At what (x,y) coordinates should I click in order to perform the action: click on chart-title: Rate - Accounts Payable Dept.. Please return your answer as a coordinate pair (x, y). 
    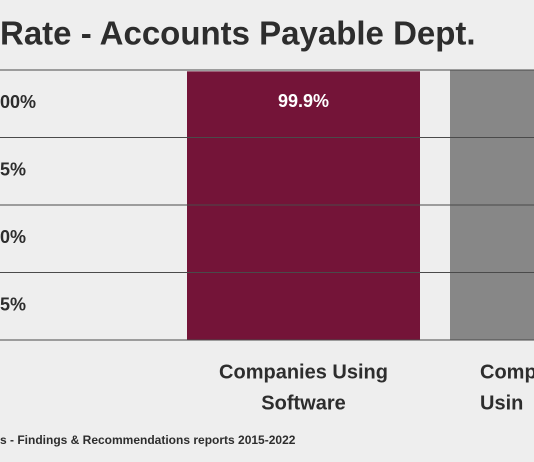
    Looking at the image, I should click on (238, 33).